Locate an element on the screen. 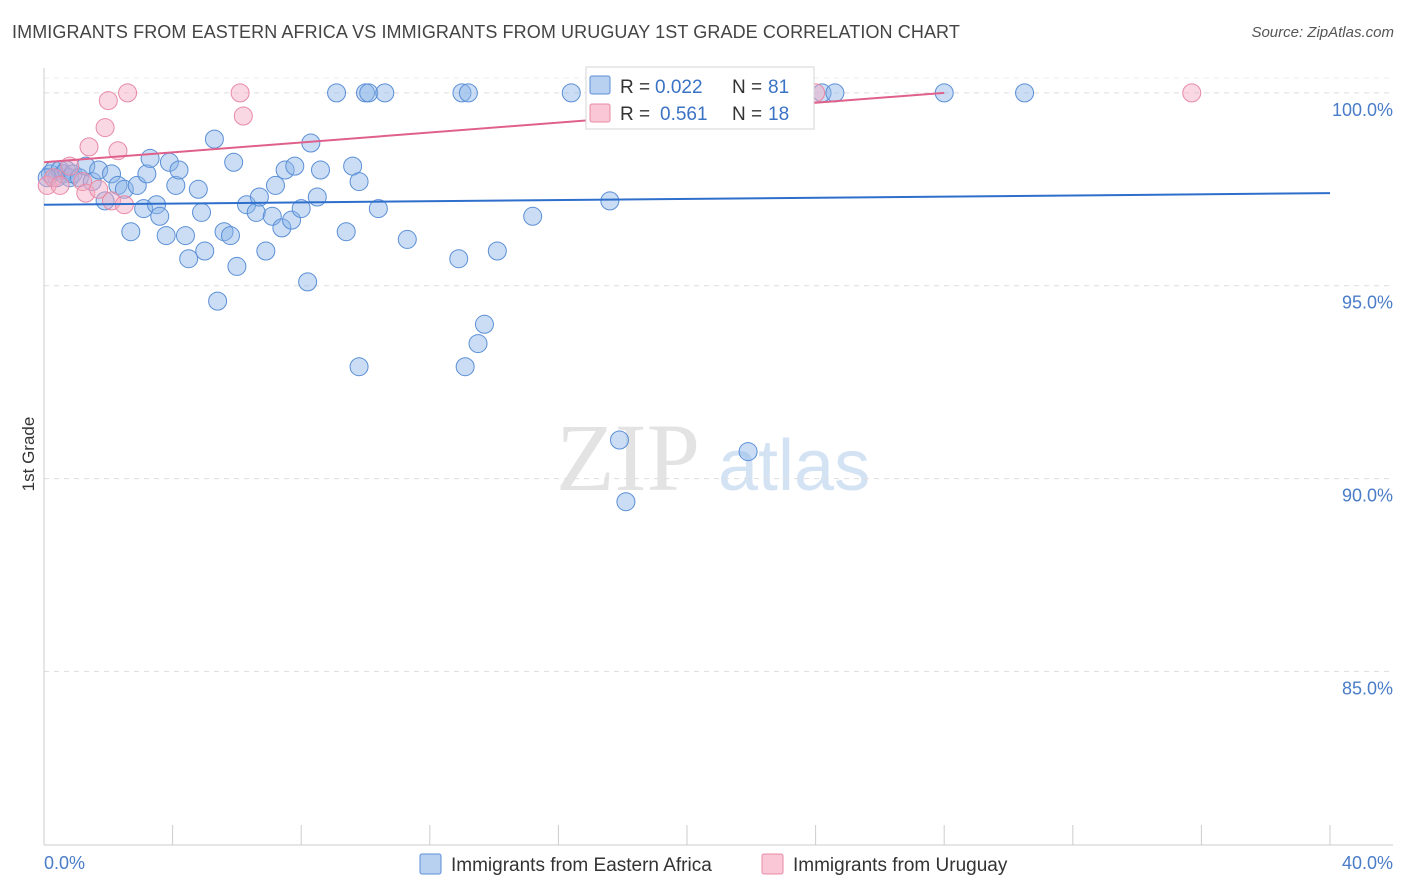 The image size is (1406, 892). legend-swatch-blue is located at coordinates (600, 85).